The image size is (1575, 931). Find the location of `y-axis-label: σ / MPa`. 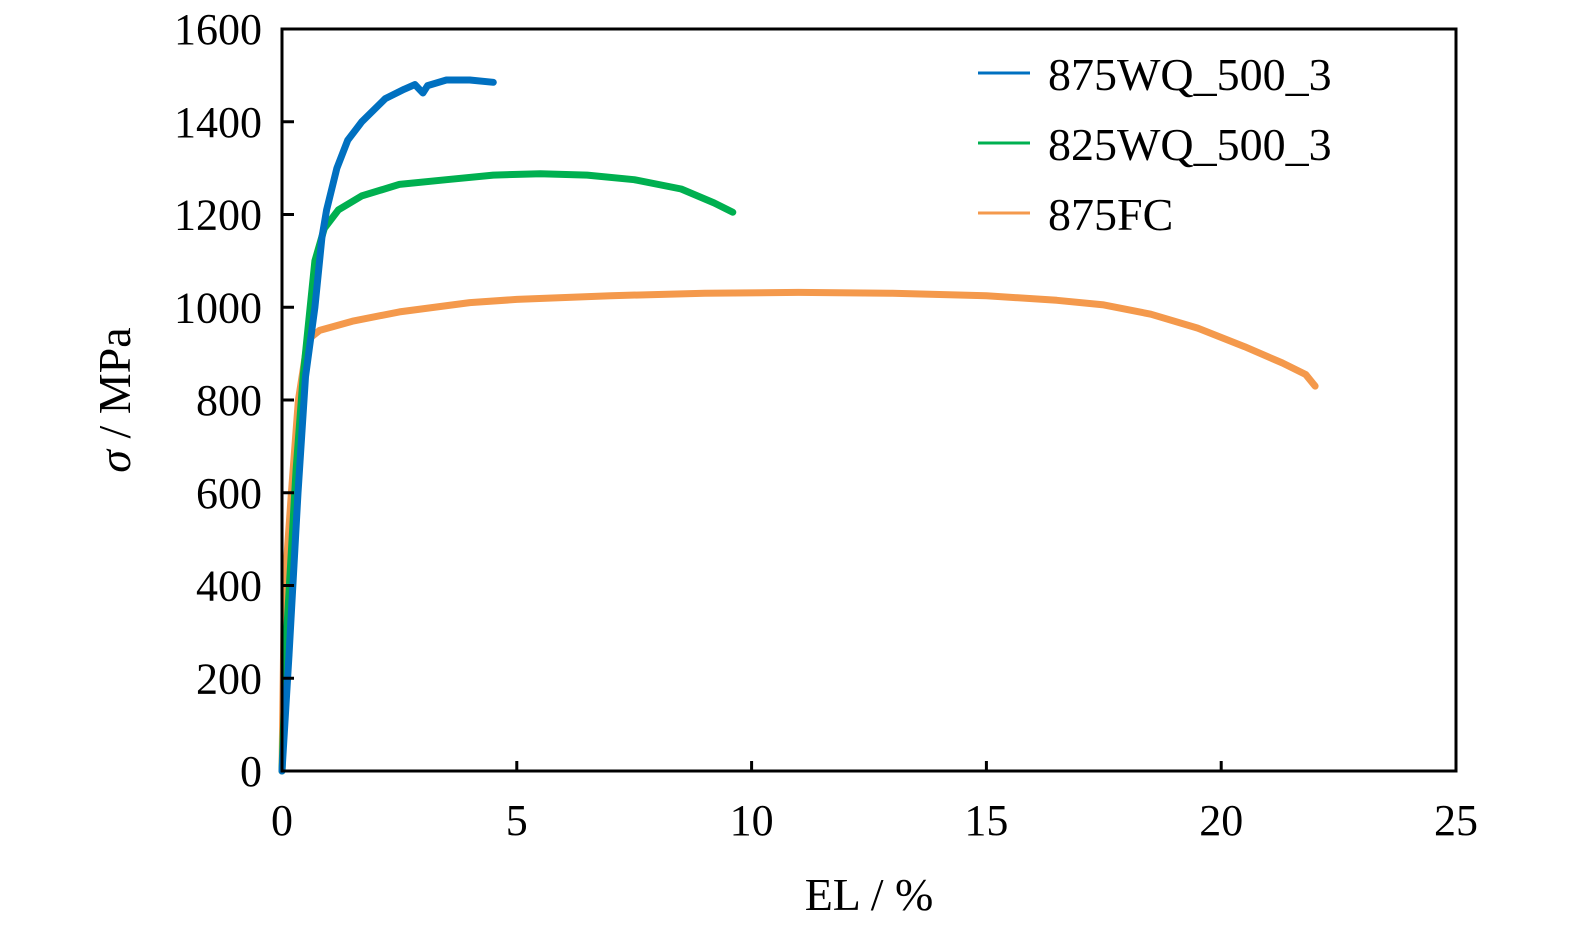

y-axis-label: σ / MPa is located at coordinates (114, 399).